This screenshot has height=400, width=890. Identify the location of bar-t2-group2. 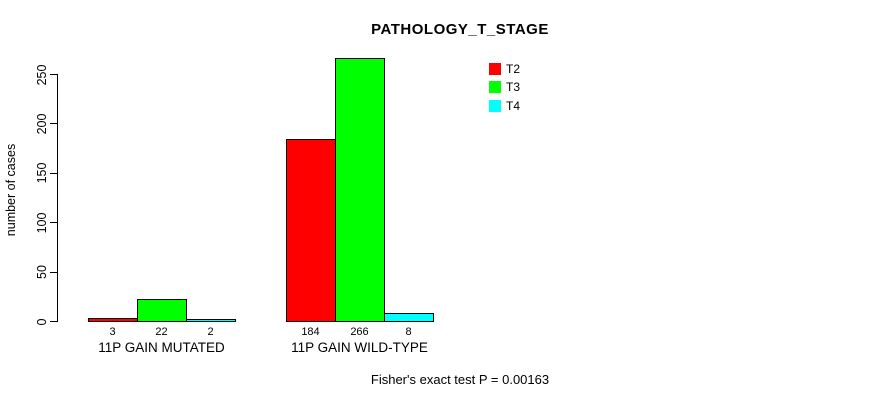
(311, 230).